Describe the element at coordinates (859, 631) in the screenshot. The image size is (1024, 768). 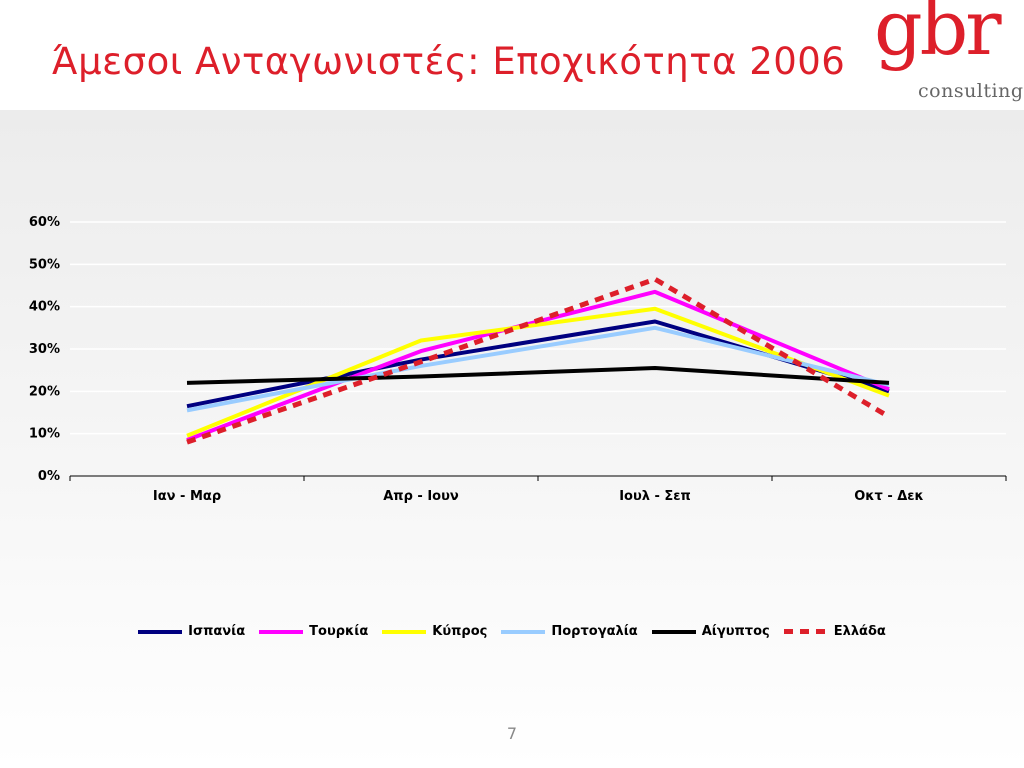
I see `legend-label: Ελλάδα` at that location.